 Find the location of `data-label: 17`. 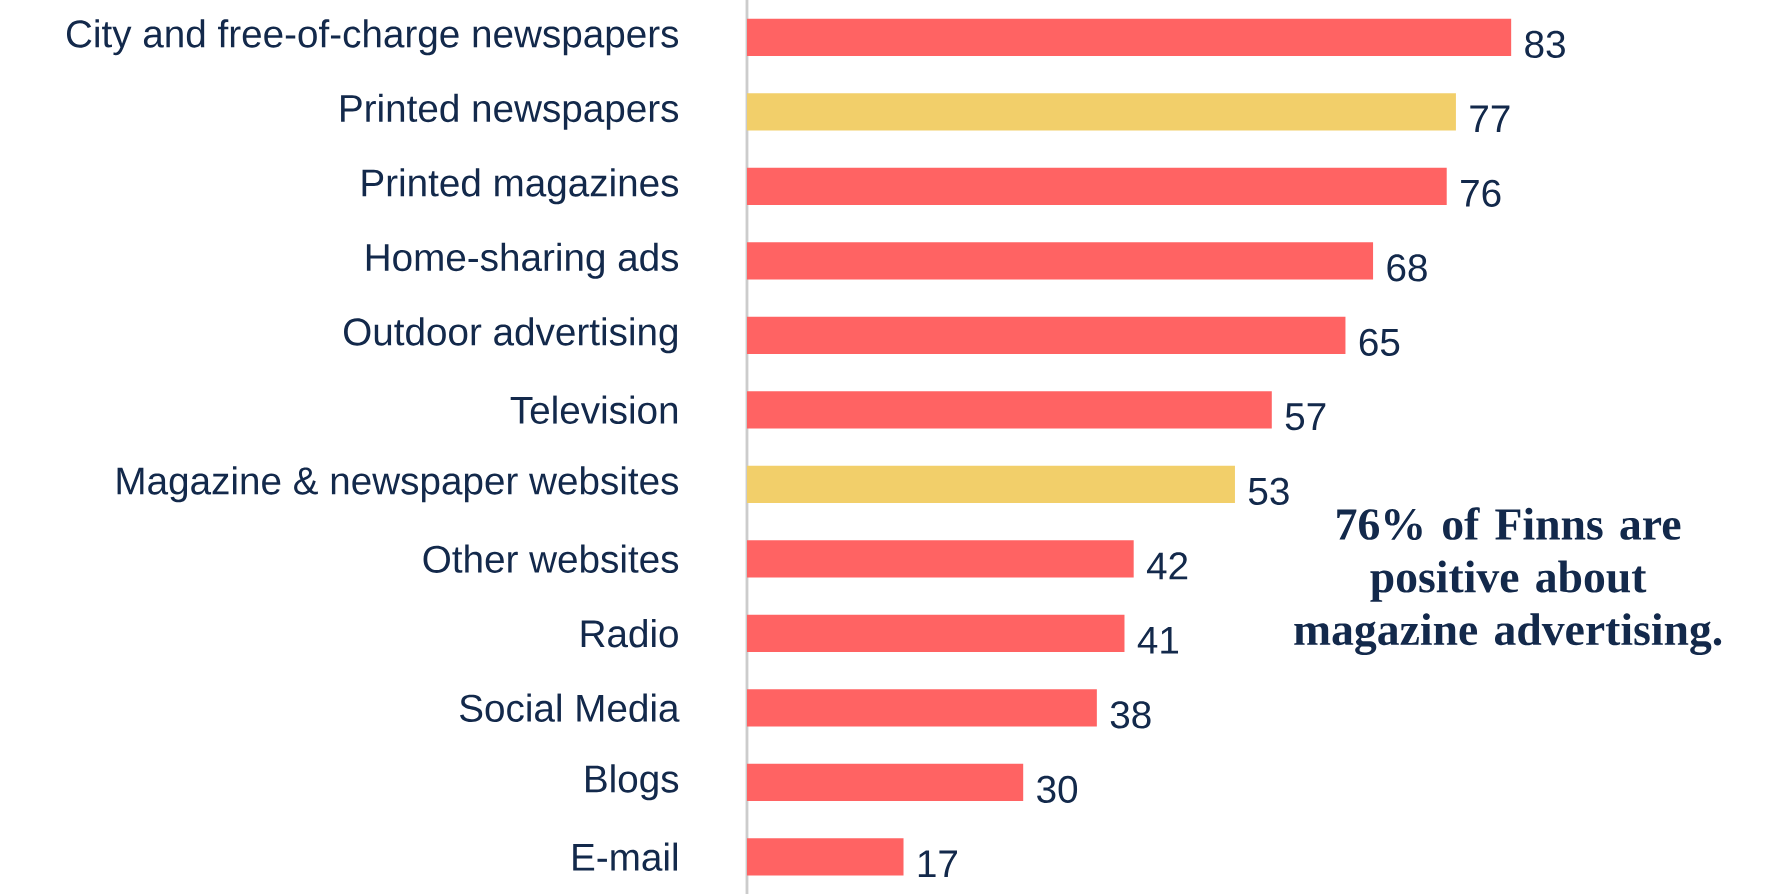

data-label: 17 is located at coordinates (937, 864).